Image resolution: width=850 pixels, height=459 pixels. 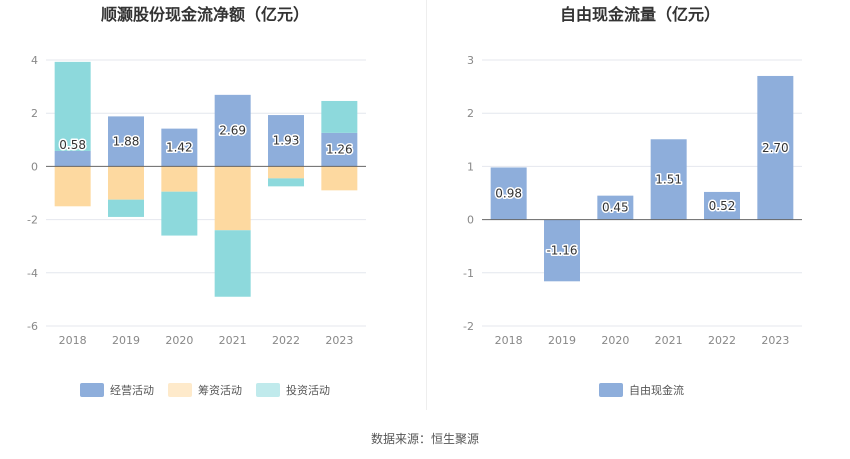 I want to click on data-label: -1.16, so click(x=561, y=250).